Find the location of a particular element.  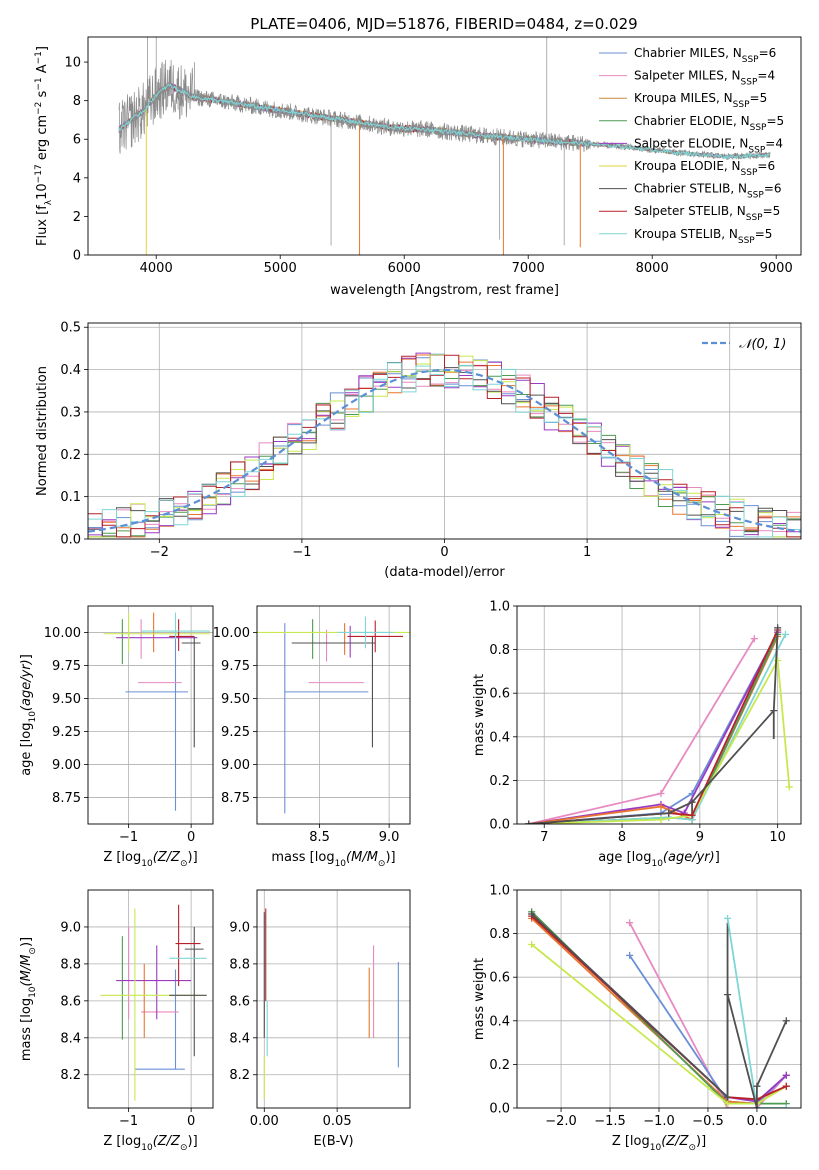

y-tick-label: 8.6 is located at coordinates (70, 1001).